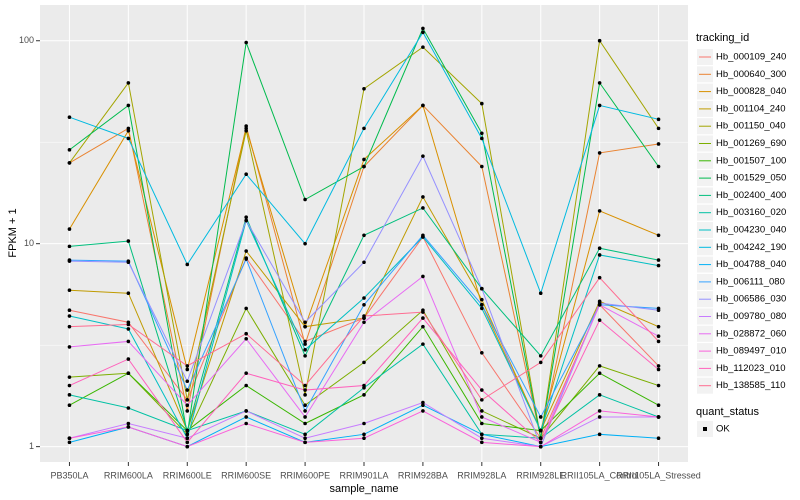 This screenshot has width=800, height=500. Describe the element at coordinates (723, 429) in the screenshot. I see `legend-label: OK` at that location.